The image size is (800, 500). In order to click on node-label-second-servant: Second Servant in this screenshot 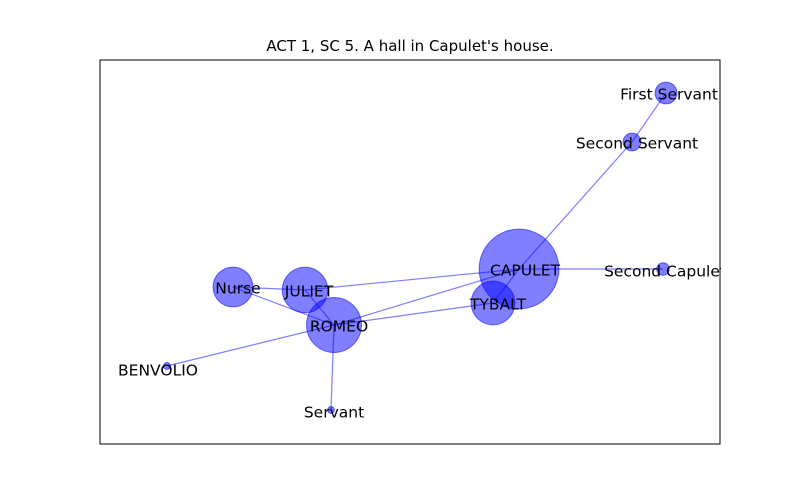, I will do `click(637, 144)`.